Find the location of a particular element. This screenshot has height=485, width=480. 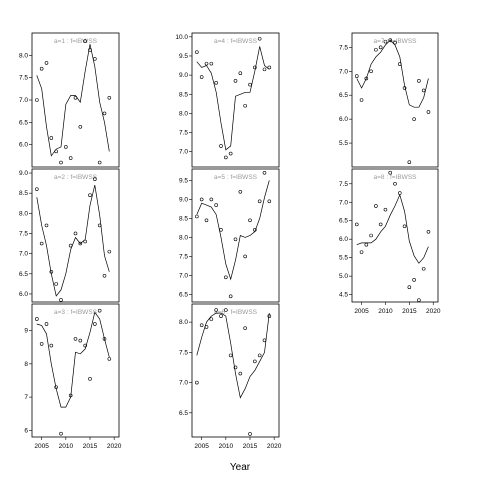

panel-title: a=5 : f=IBWSS is located at coordinates (236, 177).